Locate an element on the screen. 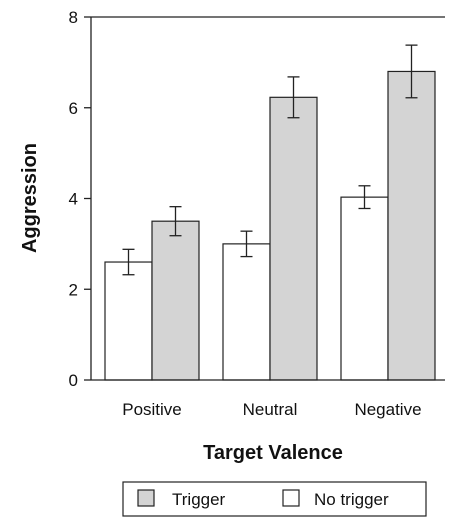 This screenshot has height=519, width=450. y-tick-label: 8 is located at coordinates (73, 17).